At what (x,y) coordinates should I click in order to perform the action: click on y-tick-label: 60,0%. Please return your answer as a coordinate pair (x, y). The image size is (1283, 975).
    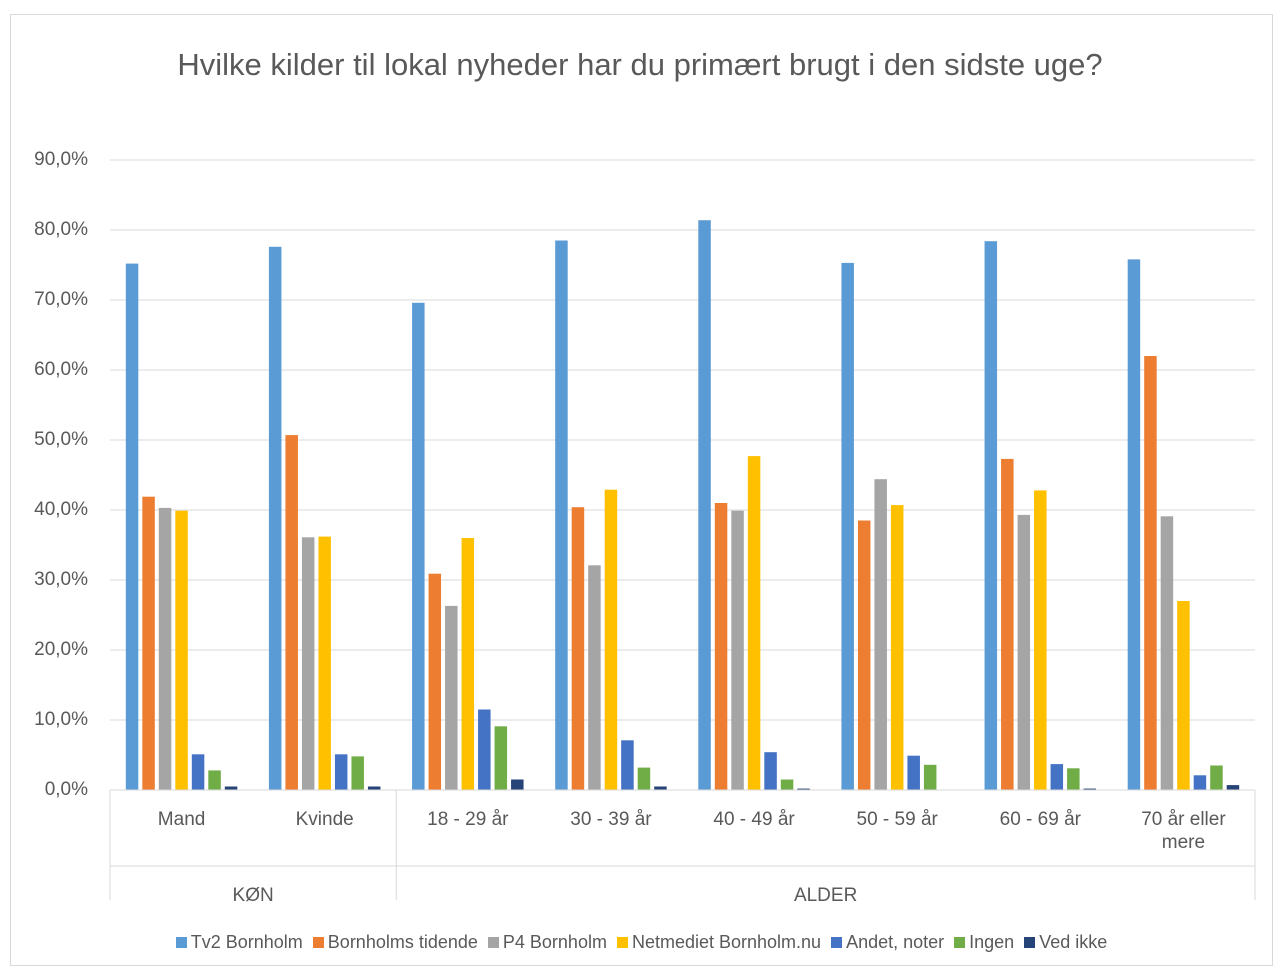
    Looking at the image, I should click on (61, 369).